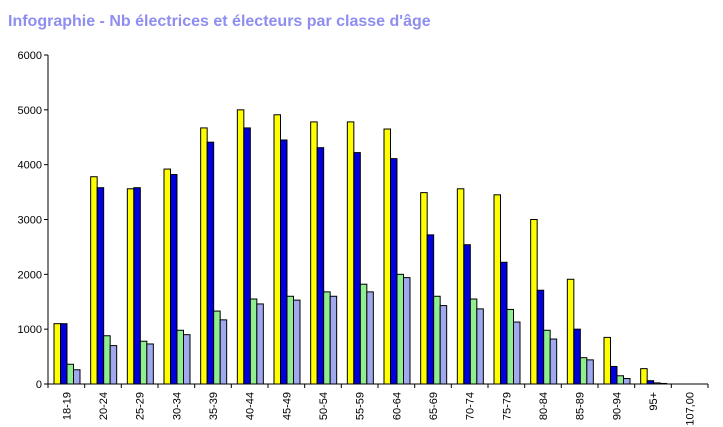  I want to click on y-tick-label: 0, so click(39, 385).